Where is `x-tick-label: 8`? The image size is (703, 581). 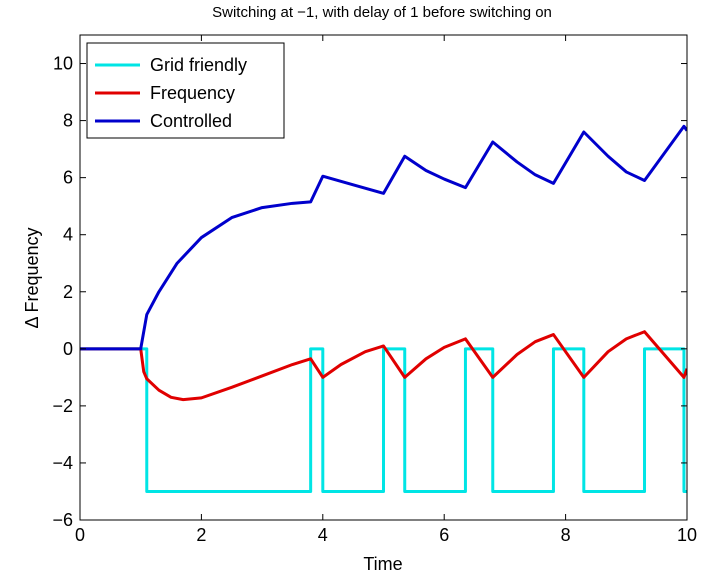 x-tick-label: 8 is located at coordinates (566, 535).